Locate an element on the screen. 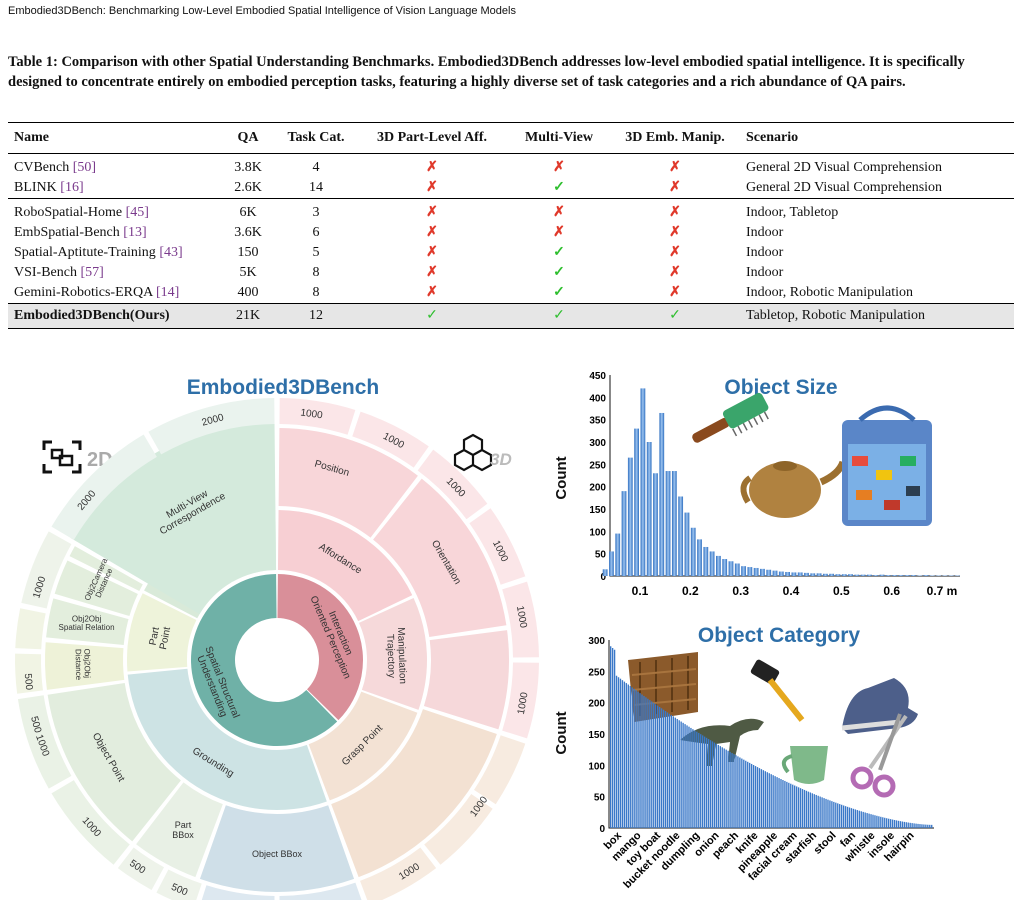 Image resolution: width=1024 pixels, height=900 pixels. size-xtick: 0.5 is located at coordinates (841, 591).